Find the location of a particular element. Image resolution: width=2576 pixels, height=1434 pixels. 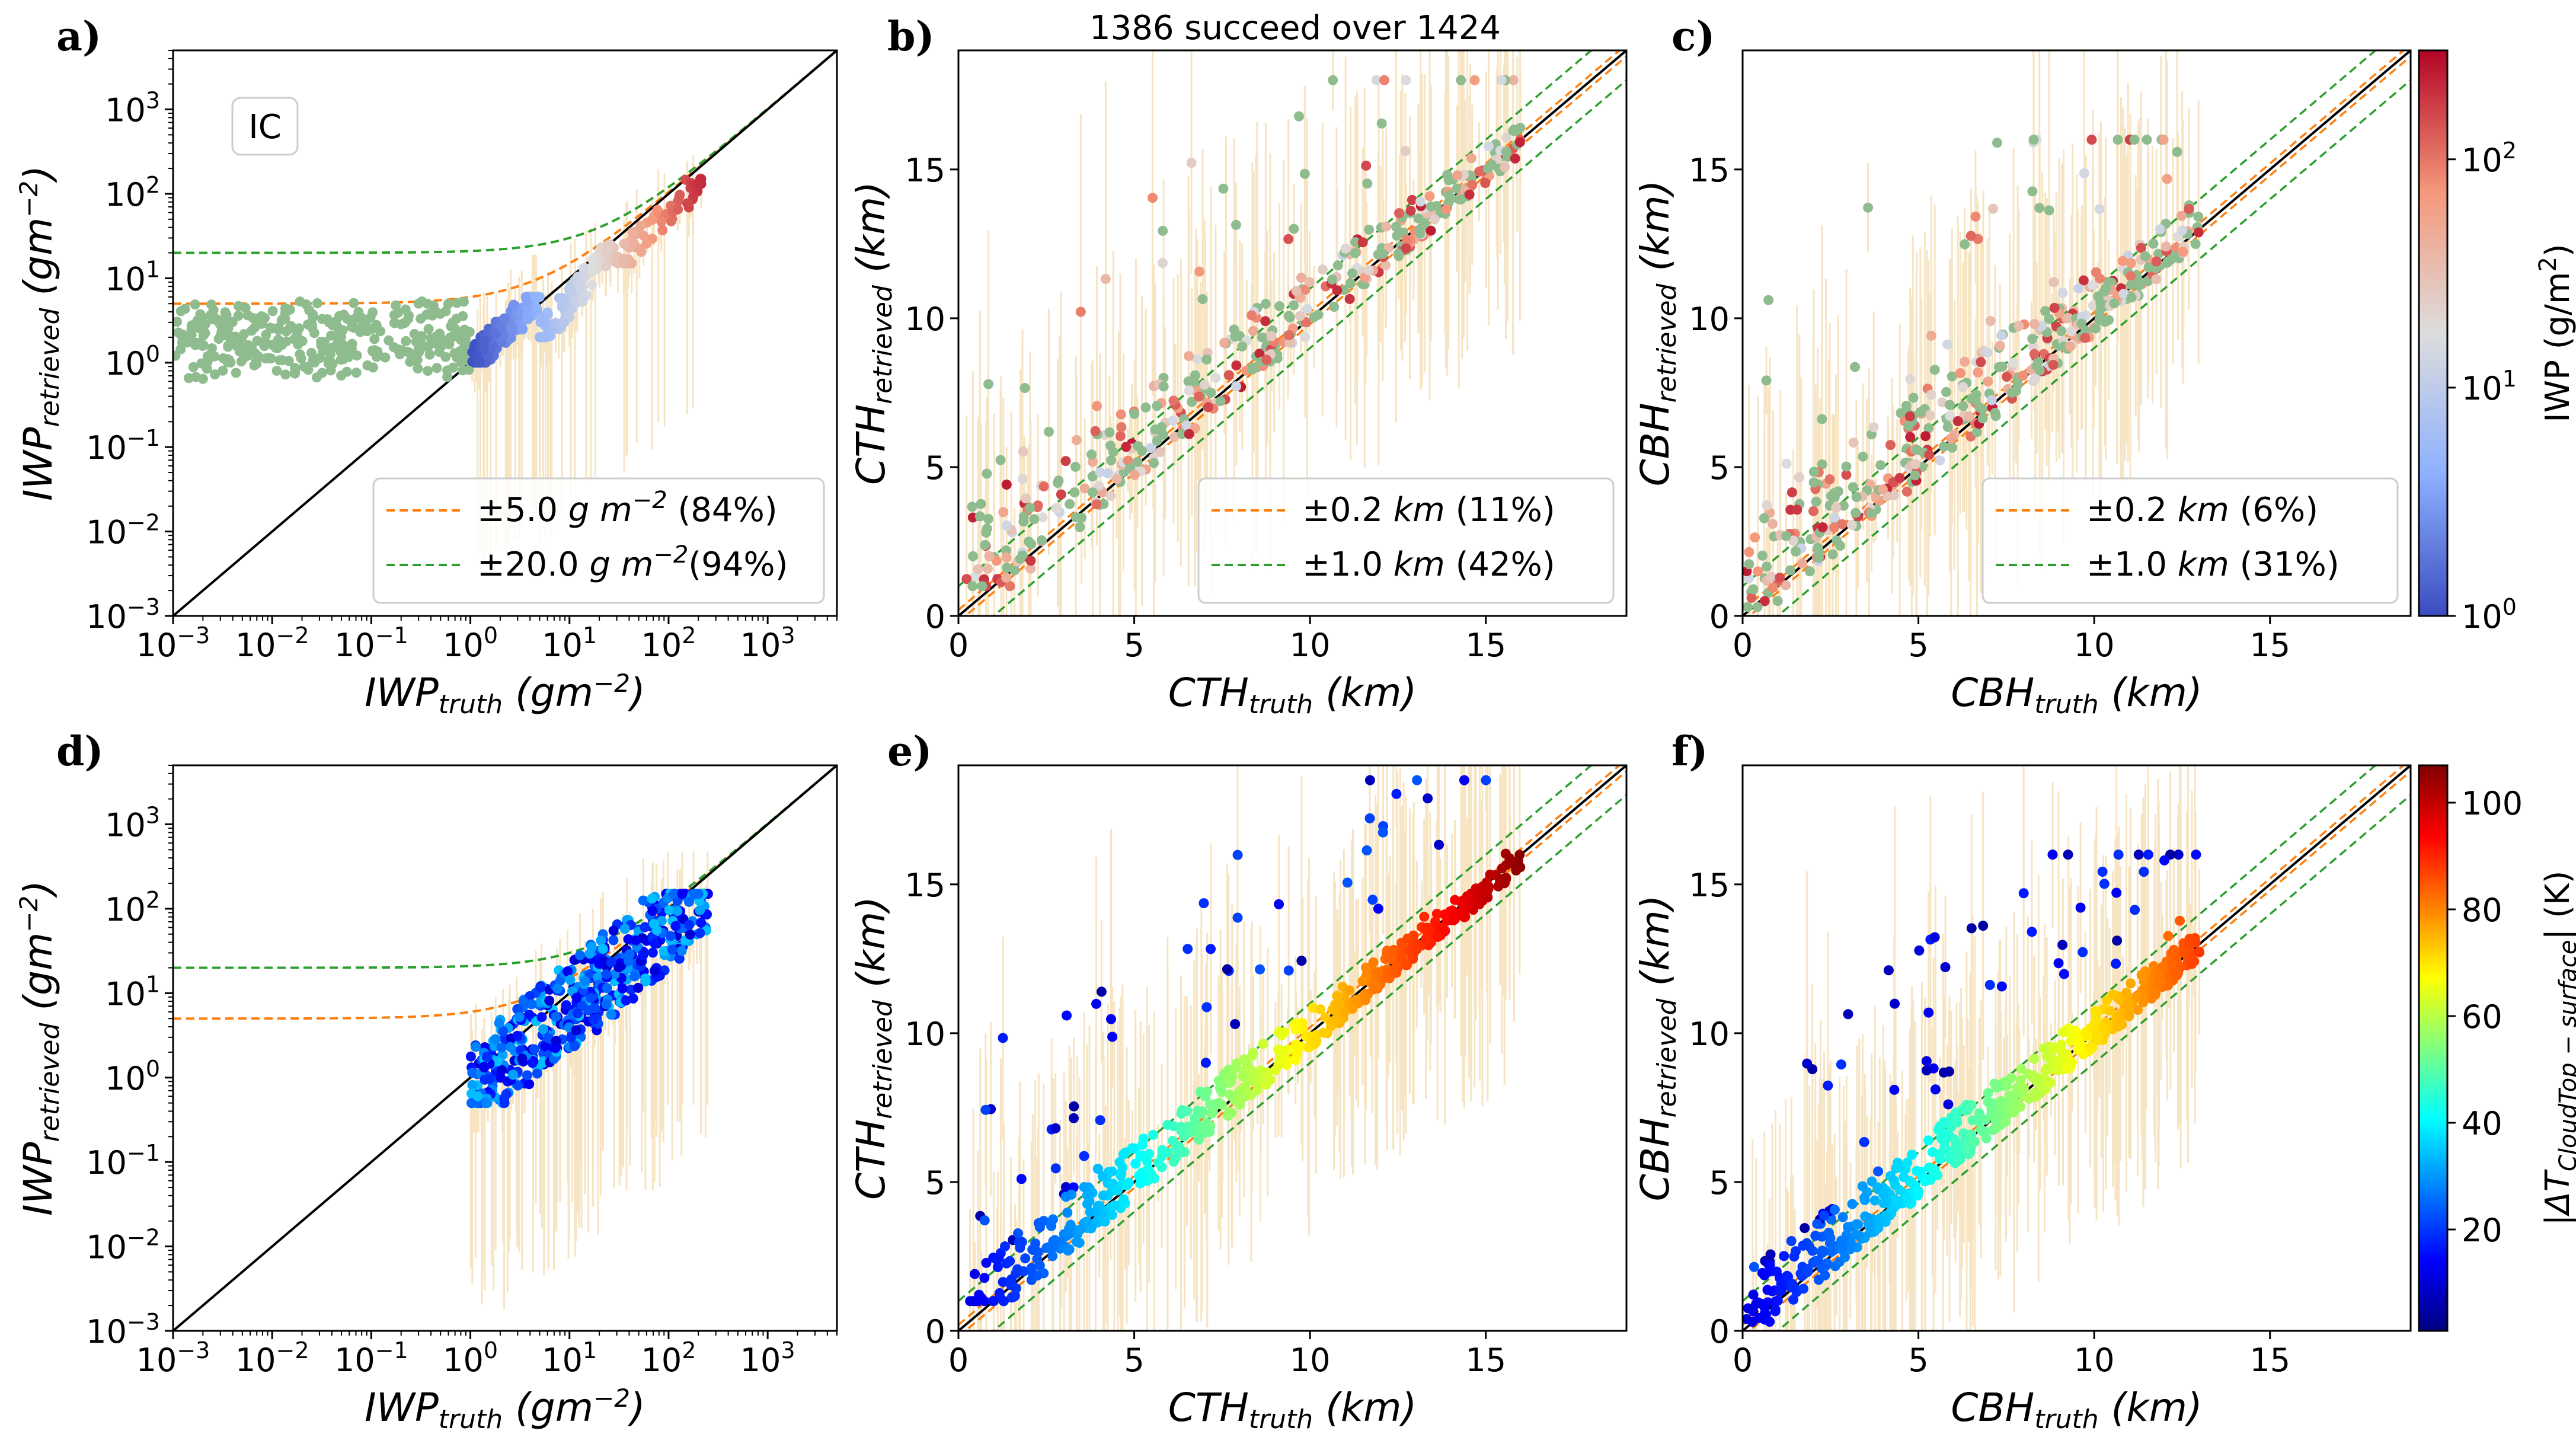

x-tick-label: 5 is located at coordinates (1134, 645).